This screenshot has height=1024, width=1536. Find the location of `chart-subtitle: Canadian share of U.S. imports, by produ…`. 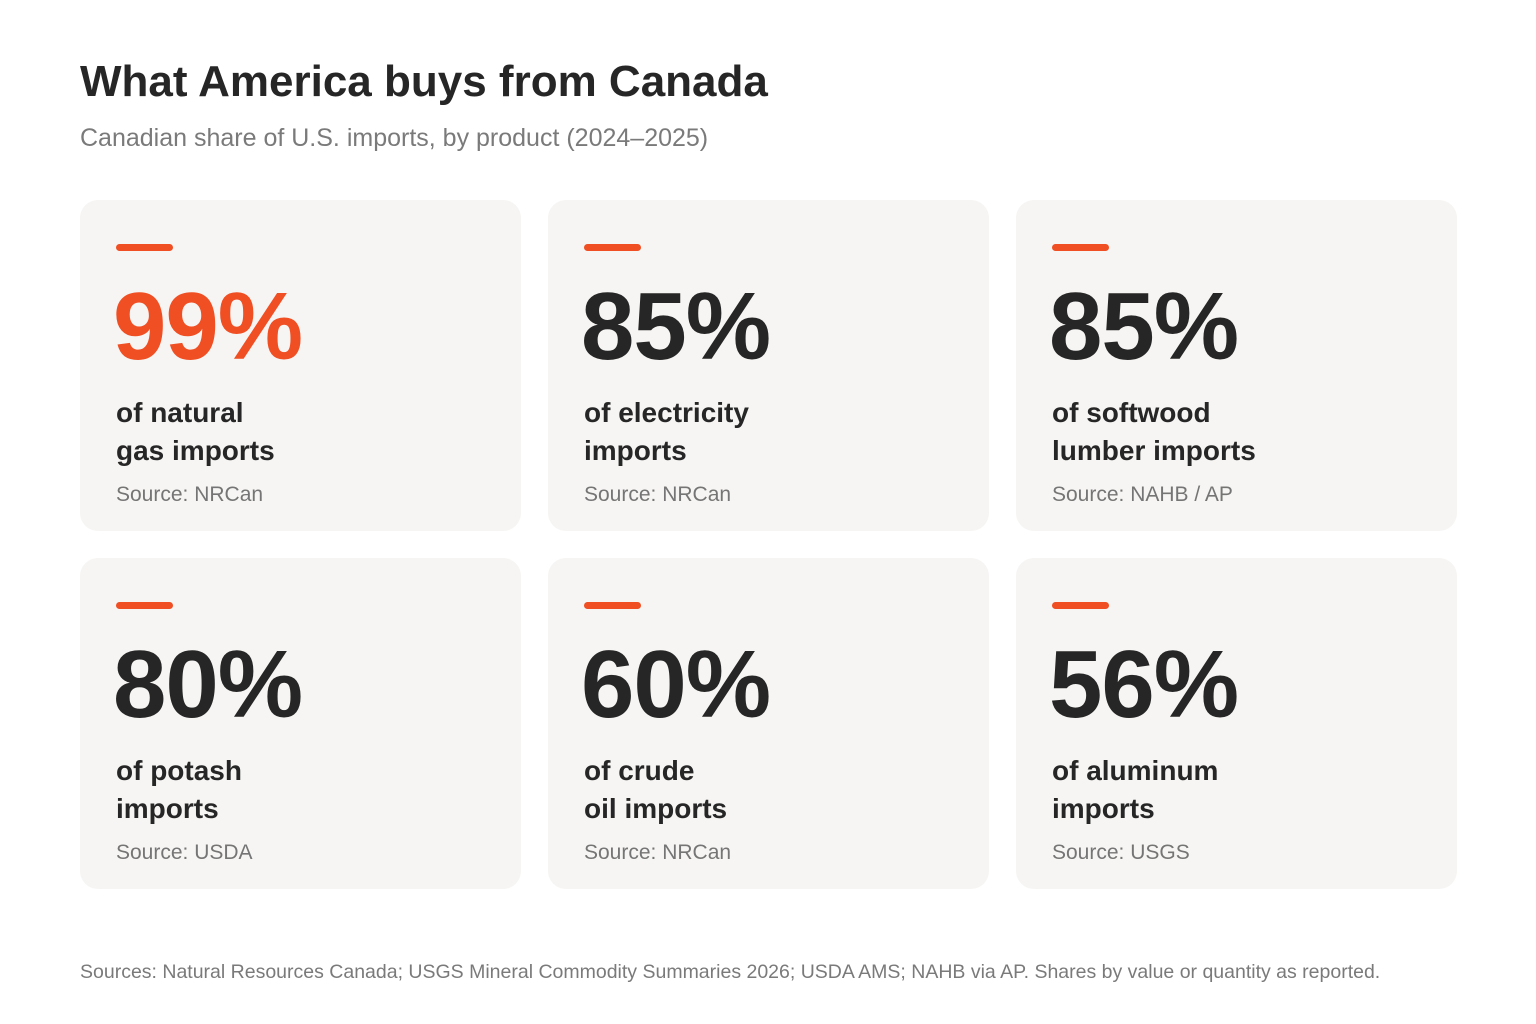

chart-subtitle: Canadian share of U.S. imports, by produ… is located at coordinates (394, 138).